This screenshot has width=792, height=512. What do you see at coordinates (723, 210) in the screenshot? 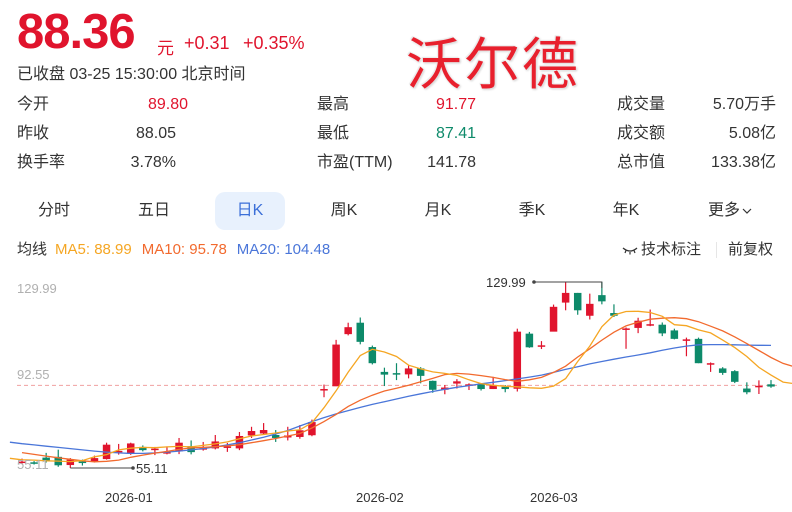
I see `tab-more-label: 更多` at bounding box center [723, 210].